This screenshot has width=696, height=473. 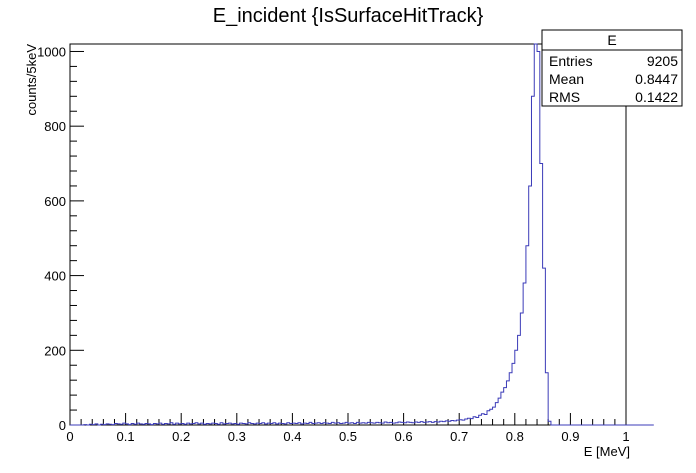 I want to click on chart-title: E_incident {IsSurfaceHitTrack}, so click(x=348, y=16).